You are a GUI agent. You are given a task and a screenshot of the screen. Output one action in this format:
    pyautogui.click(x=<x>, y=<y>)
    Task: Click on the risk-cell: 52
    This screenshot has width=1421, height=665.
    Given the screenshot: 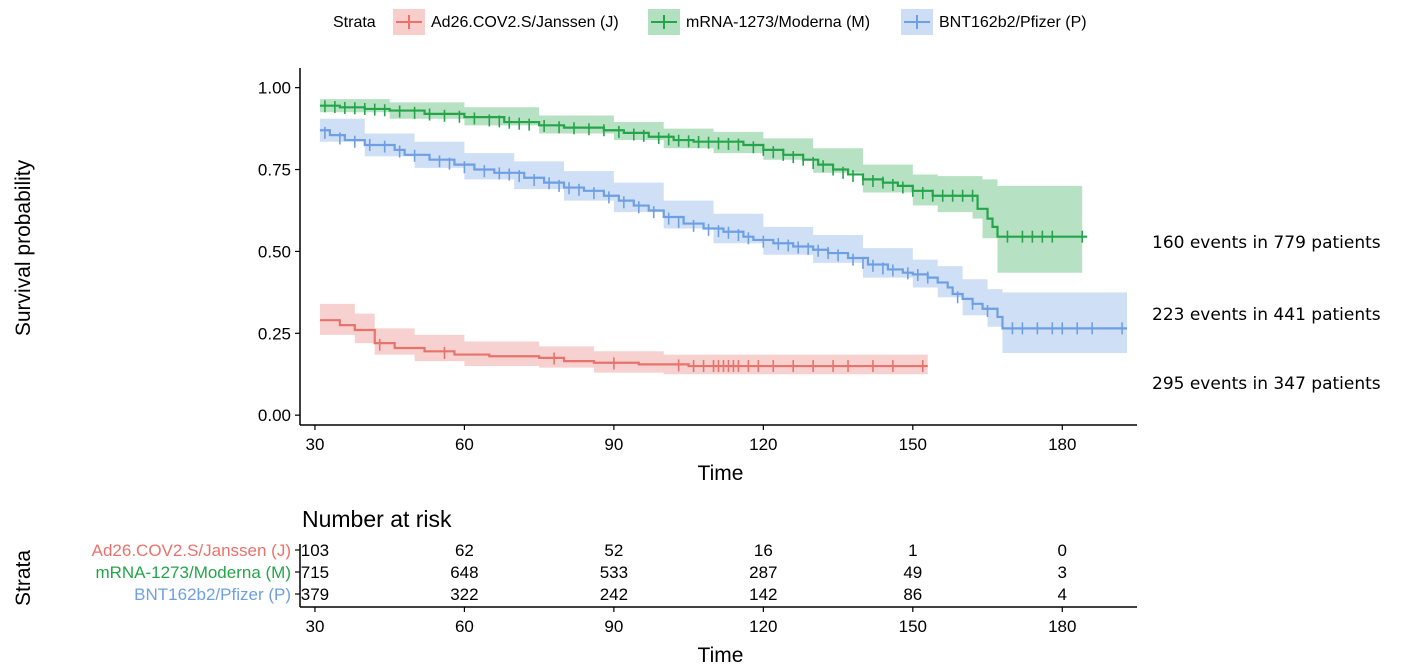 What is the action you would take?
    pyautogui.click(x=613, y=550)
    